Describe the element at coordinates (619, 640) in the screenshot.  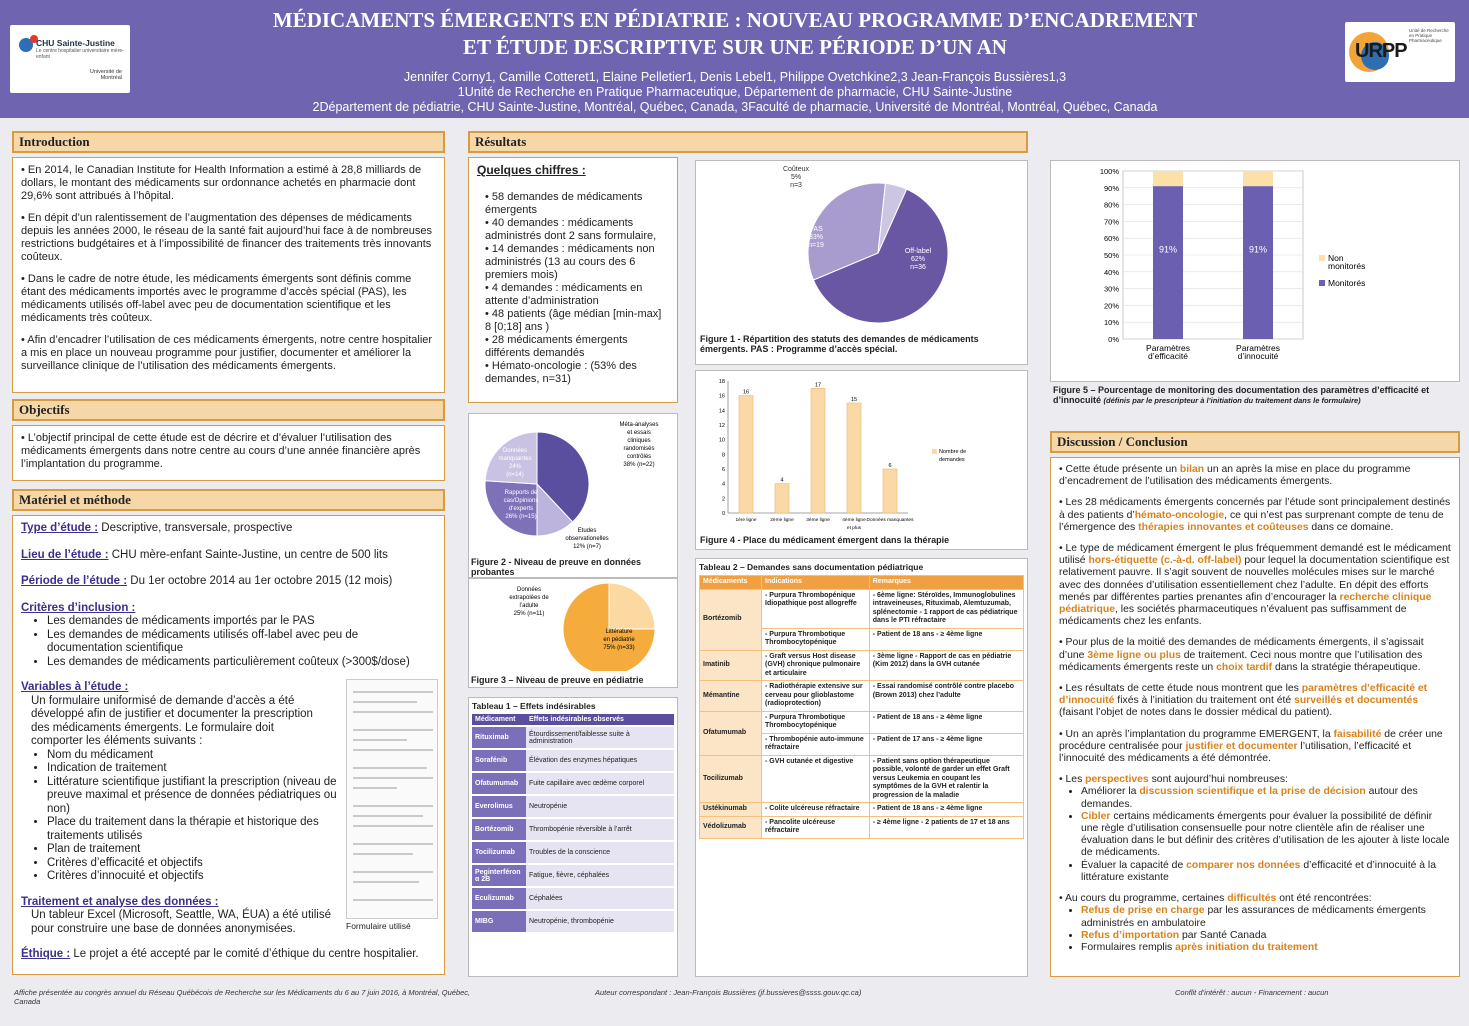
I see `fig3-label: Littérature en pédiatrie 75% (n=33)` at that location.